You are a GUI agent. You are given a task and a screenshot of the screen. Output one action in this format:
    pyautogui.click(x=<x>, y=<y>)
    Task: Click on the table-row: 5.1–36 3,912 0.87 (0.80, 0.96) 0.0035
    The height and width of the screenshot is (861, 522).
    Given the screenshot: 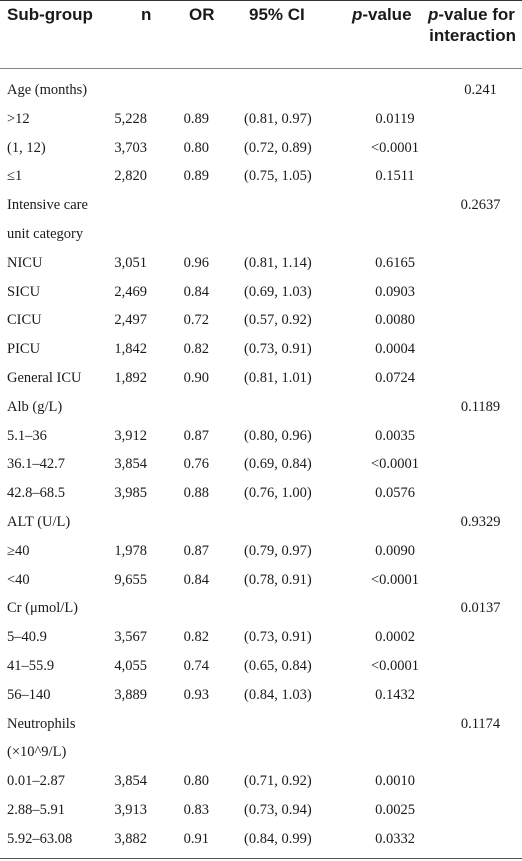 What is the action you would take?
    pyautogui.click(x=261, y=436)
    